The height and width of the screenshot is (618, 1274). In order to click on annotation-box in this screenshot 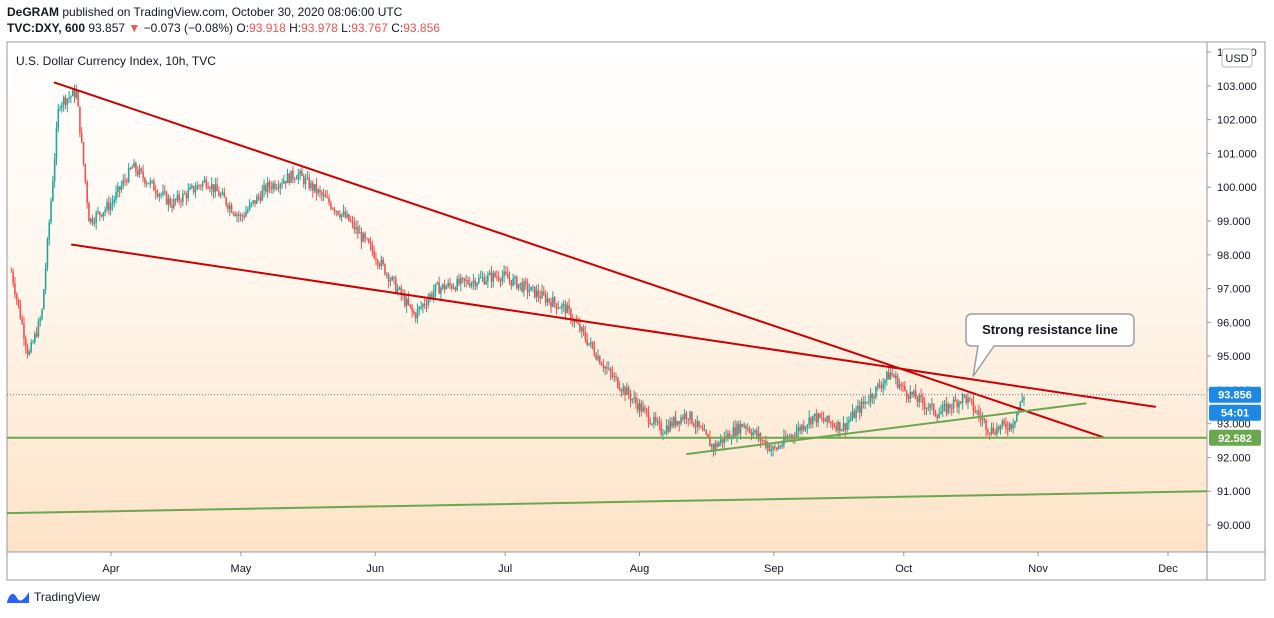, I will do `click(1050, 345)`.